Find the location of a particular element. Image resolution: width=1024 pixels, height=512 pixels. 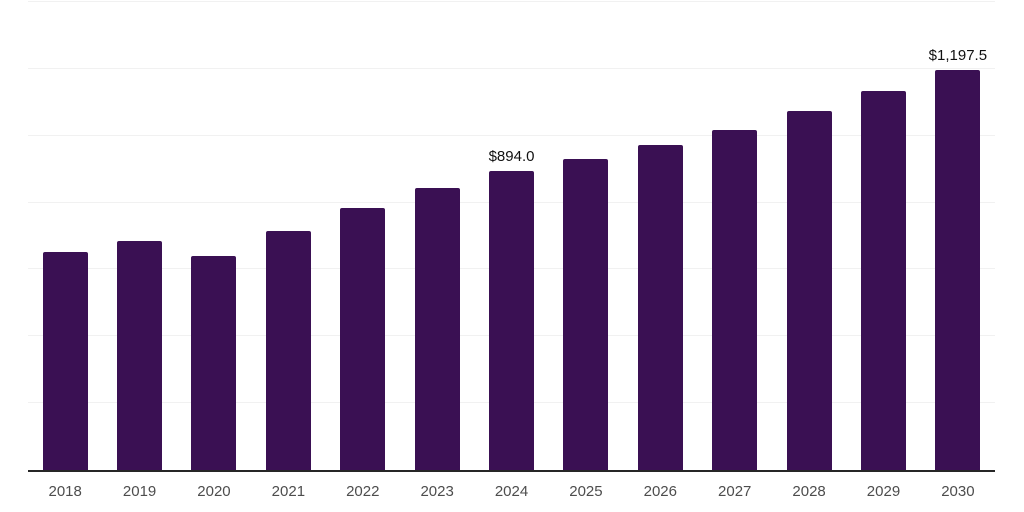

bar-cell-2020 is located at coordinates (214, 236).